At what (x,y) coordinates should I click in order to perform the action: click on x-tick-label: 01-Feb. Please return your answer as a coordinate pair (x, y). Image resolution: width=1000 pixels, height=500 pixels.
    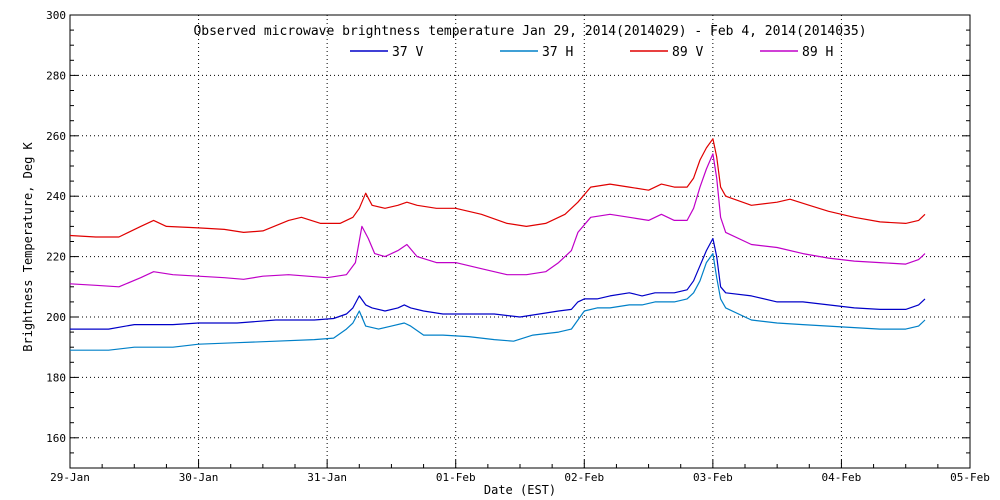
    Looking at the image, I should click on (456, 477).